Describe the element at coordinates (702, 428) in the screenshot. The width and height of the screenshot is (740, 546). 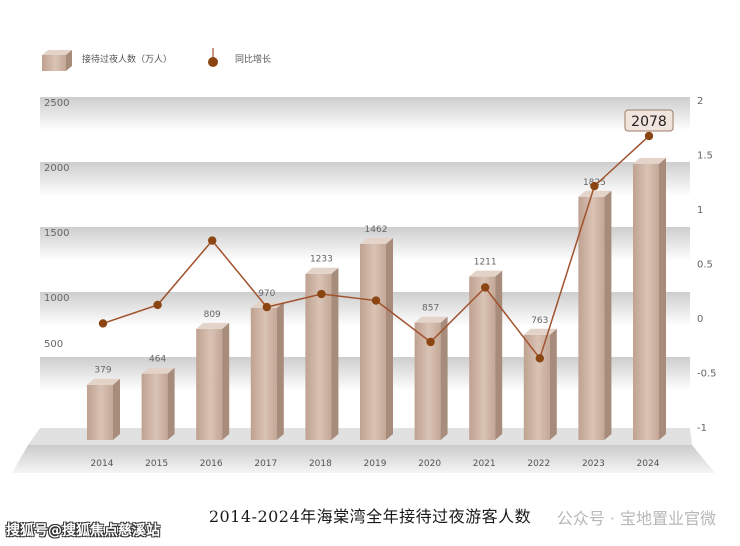
I see `right-tick-label: -1` at that location.